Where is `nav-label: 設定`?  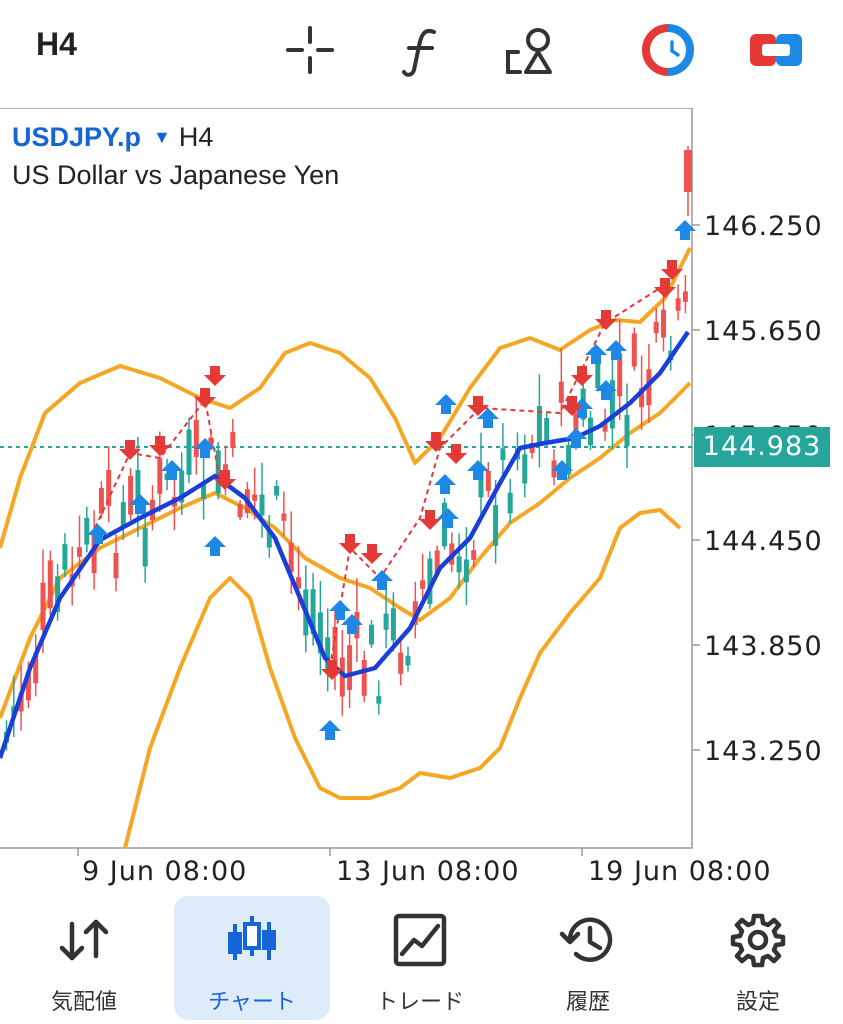
nav-label: 設定 is located at coordinates (757, 1001).